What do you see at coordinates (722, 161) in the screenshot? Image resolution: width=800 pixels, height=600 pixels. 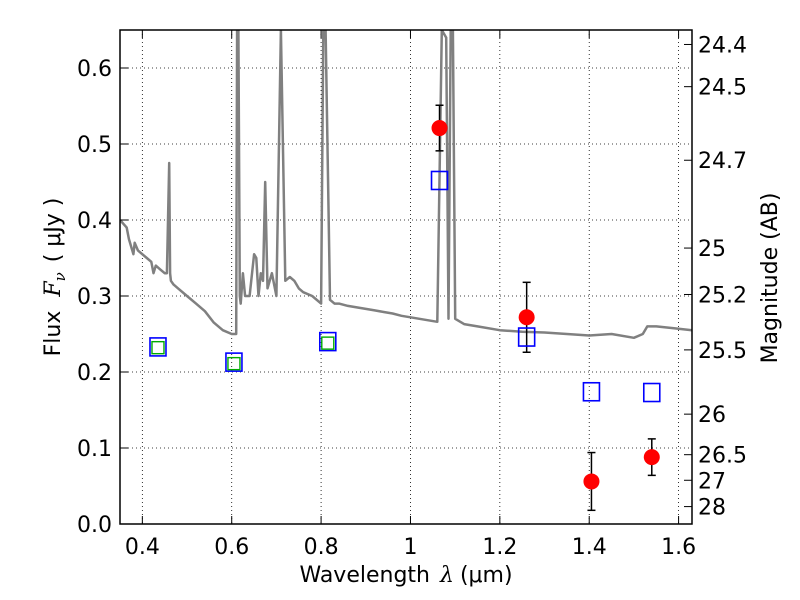 I see `y2-tick-label: 24.7` at bounding box center [722, 161].